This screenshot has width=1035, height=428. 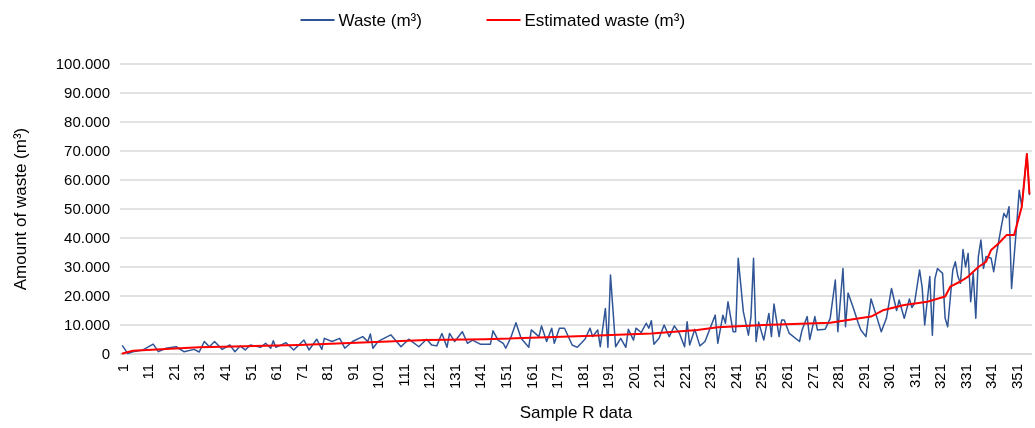 What do you see at coordinates (173, 372) in the screenshot?
I see `x-tick-label: 21` at bounding box center [173, 372].